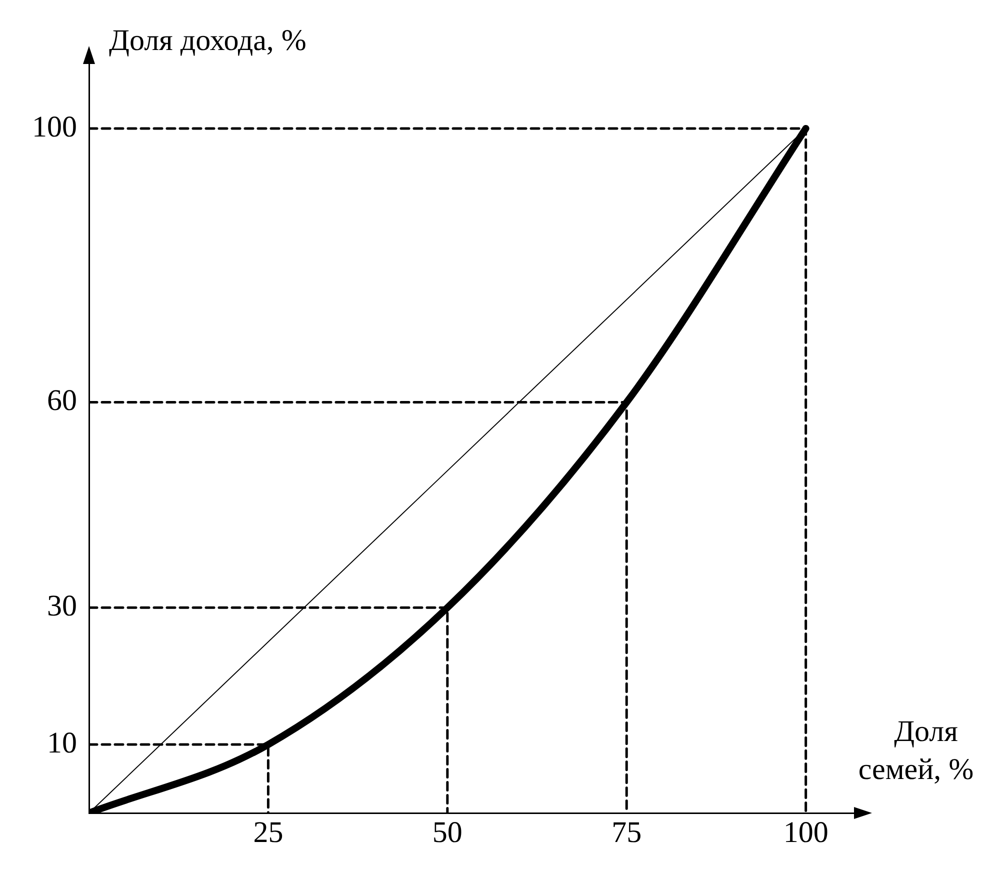 The image size is (996, 895). I want to click on y-tick-label: 10, so click(62, 743).